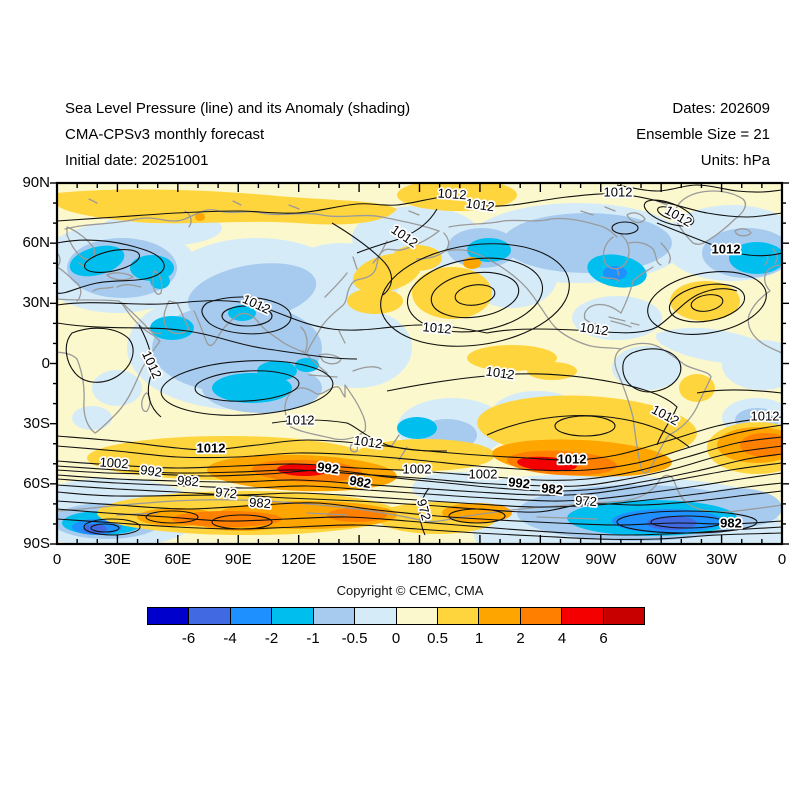 Image resolution: width=800 pixels, height=800 pixels. What do you see at coordinates (540, 559) in the screenshot?
I see `lon-tick-label: 120W` at bounding box center [540, 559].